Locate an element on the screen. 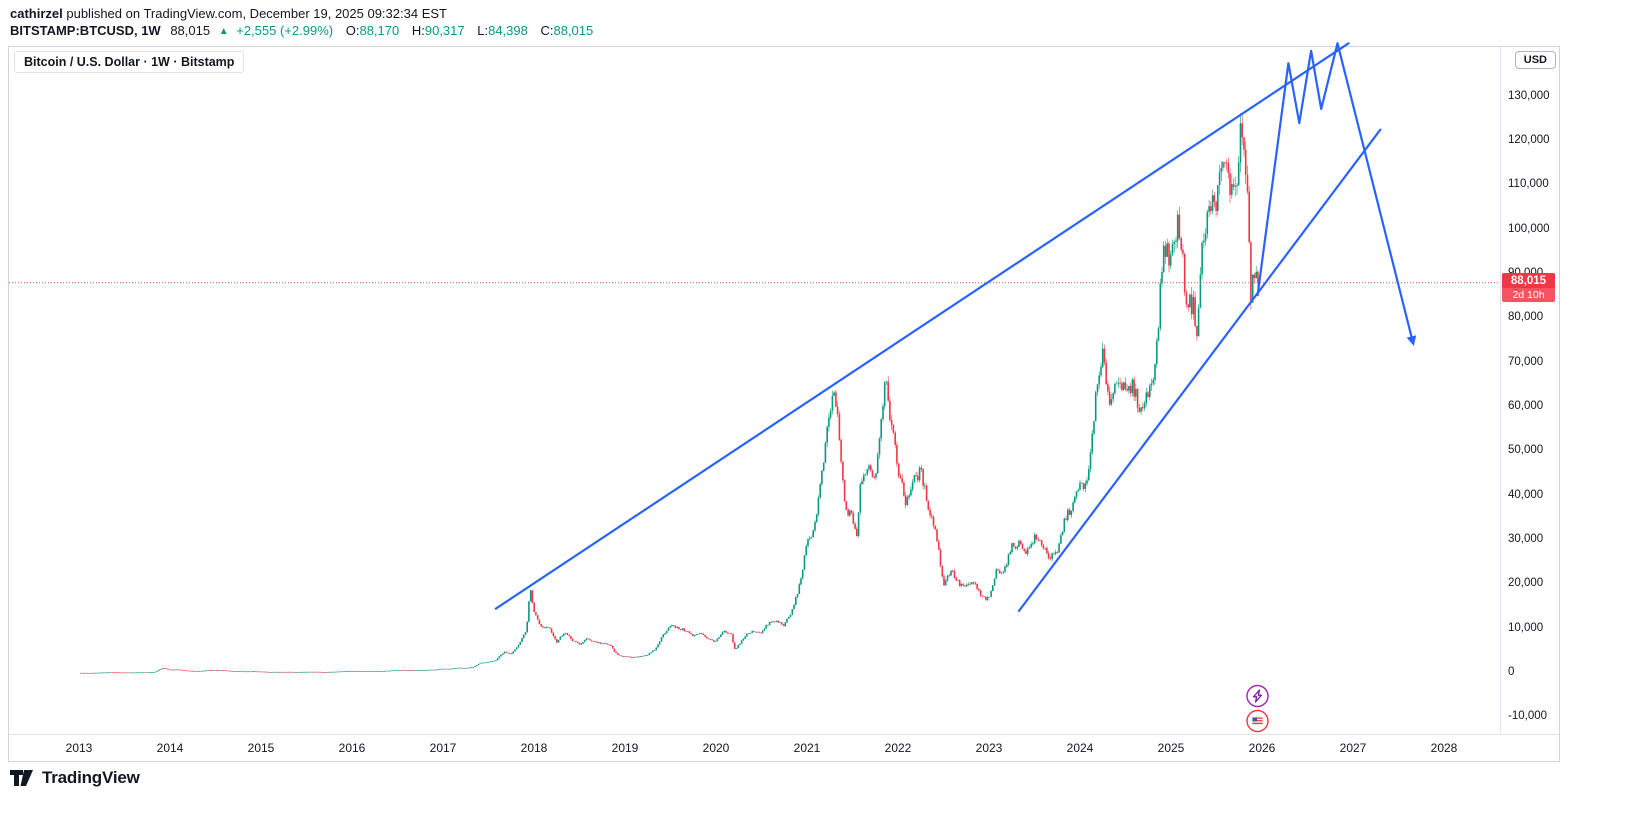 The width and height of the screenshot is (1628, 825). time-tick-label: 2021 is located at coordinates (807, 748).